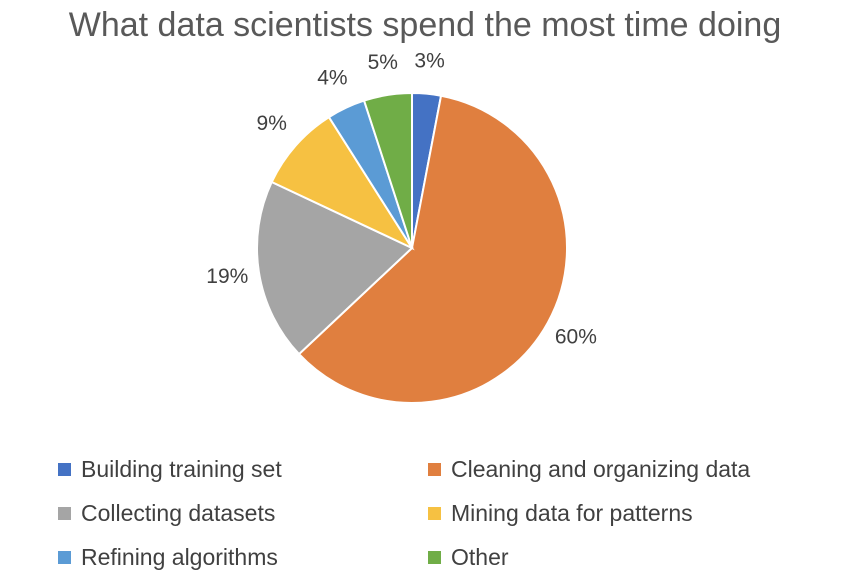  What do you see at coordinates (576, 337) in the screenshot?
I see `data-label-cleaning-and-organizing-data: 60%` at bounding box center [576, 337].